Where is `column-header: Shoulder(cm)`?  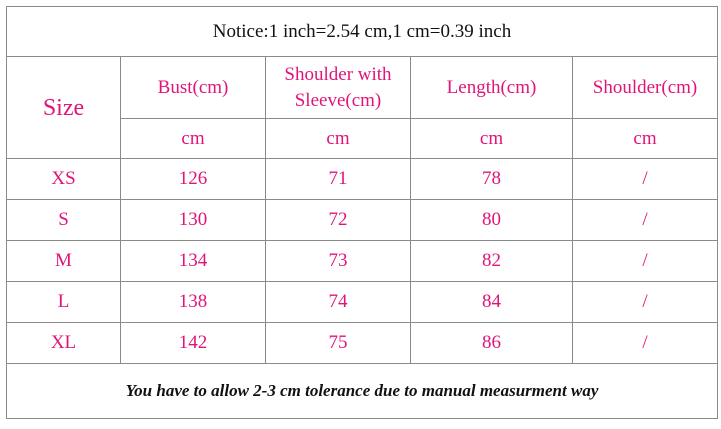
column-header: Shoulder(cm) is located at coordinates (645, 87).